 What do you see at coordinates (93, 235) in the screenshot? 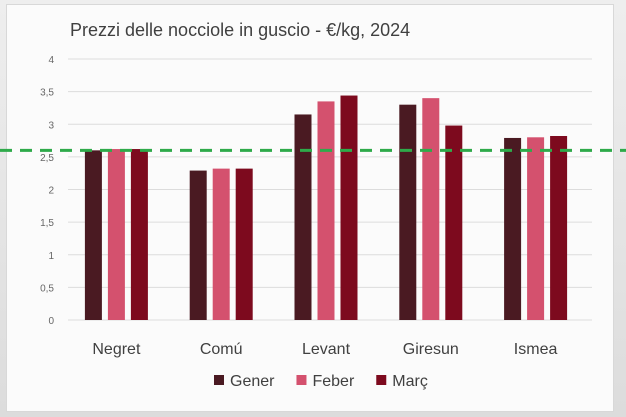
I see `bar-gener-negret` at bounding box center [93, 235].